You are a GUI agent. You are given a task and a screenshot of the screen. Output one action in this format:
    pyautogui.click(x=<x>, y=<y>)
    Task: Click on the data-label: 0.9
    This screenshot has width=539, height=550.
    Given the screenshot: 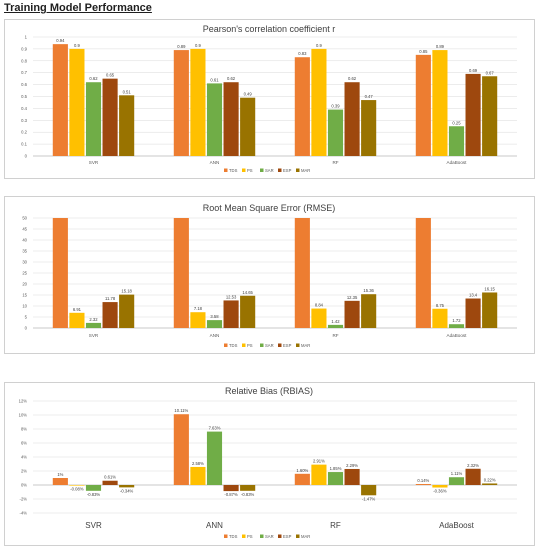 What is the action you would take?
    pyautogui.click(x=319, y=45)
    